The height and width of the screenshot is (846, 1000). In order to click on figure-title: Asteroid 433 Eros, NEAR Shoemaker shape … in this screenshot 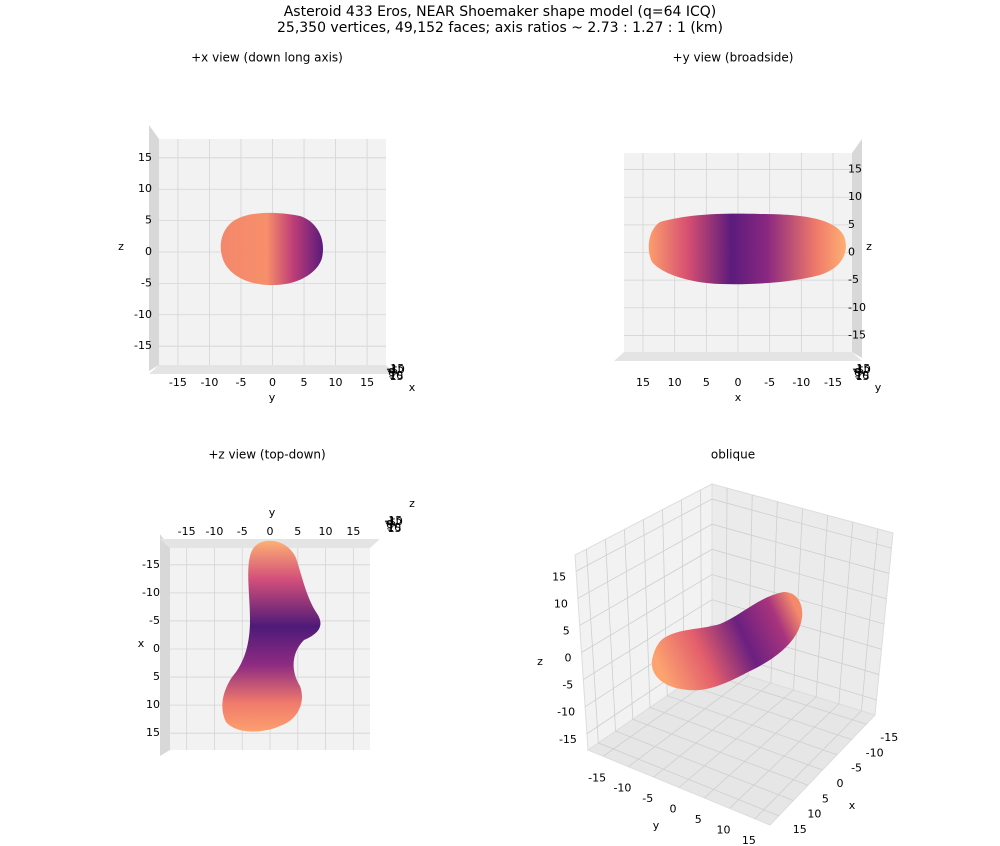, I will do `click(500, 12)`.